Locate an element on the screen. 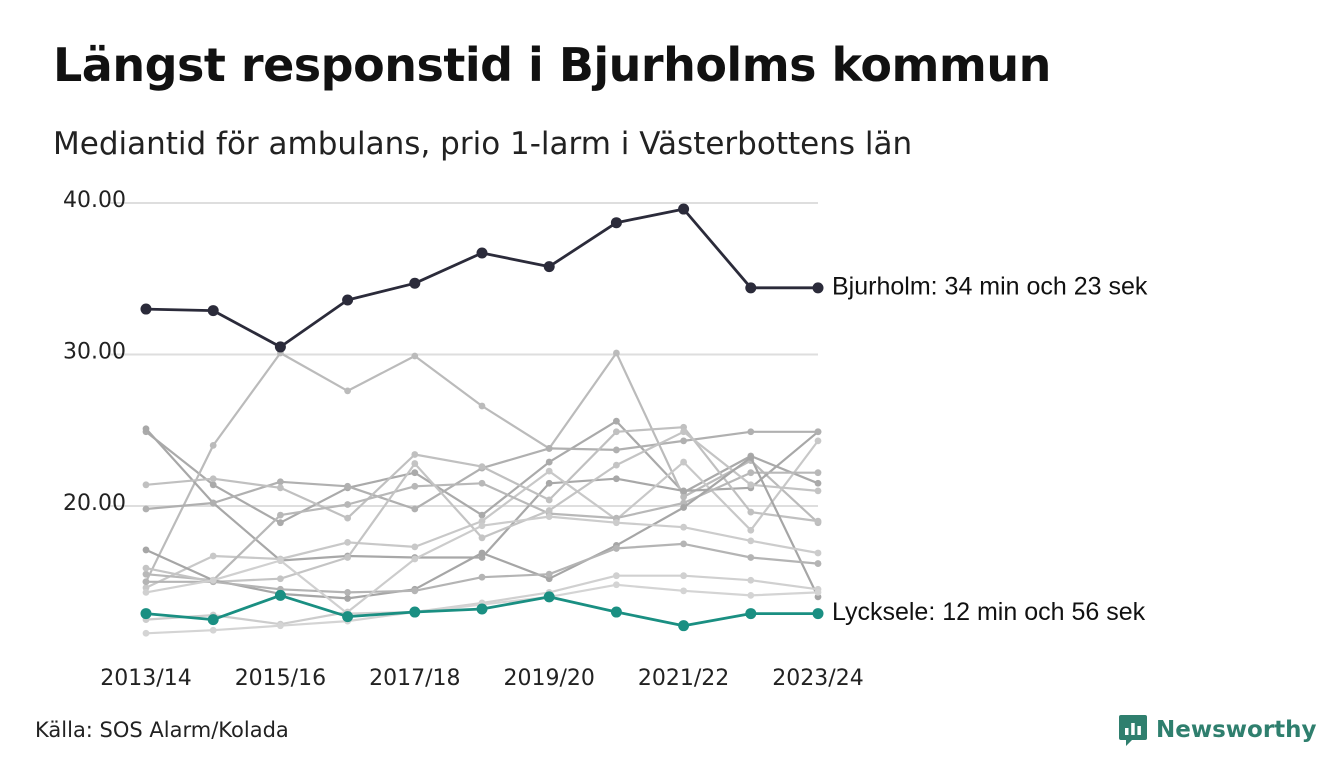  x-tick-label: 2023/24 is located at coordinates (817, 678).